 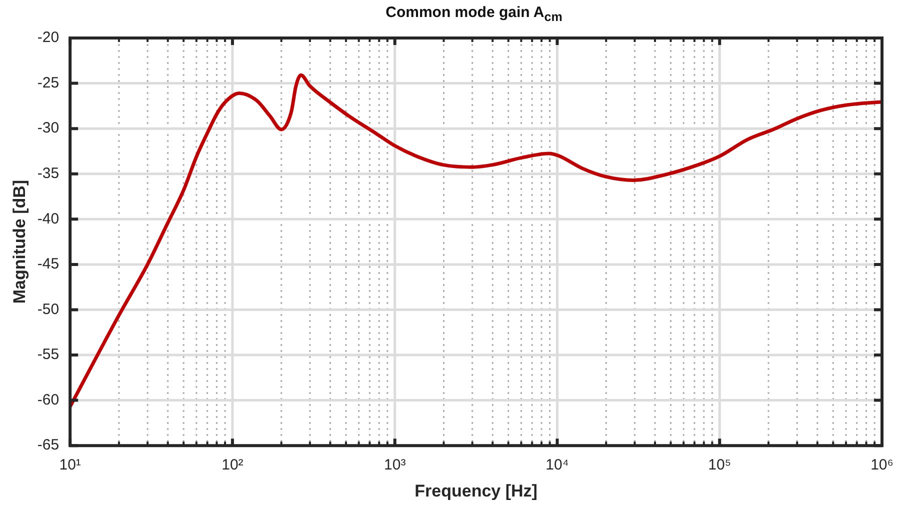 I want to click on x-tick-label: 10⁶, so click(x=882, y=465).